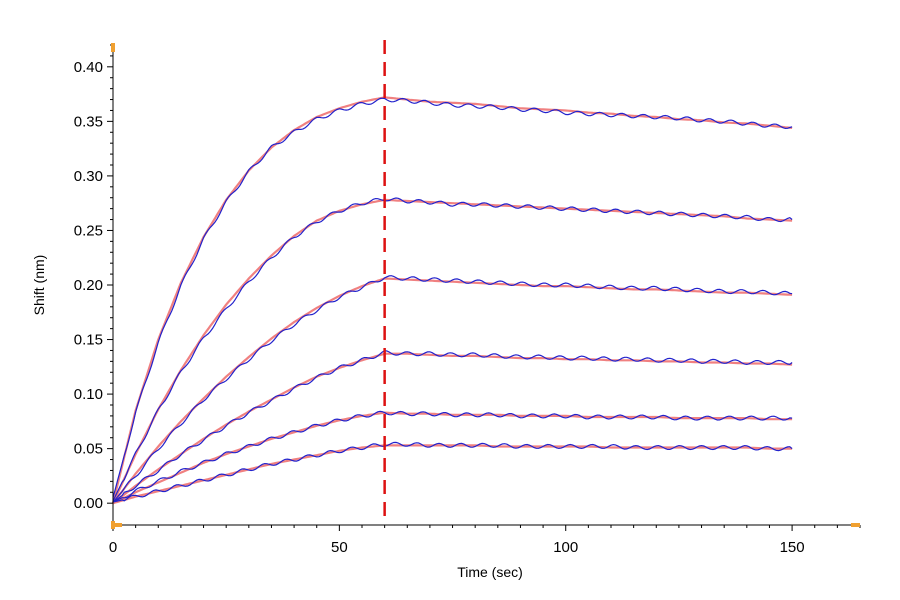  Describe the element at coordinates (88, 67) in the screenshot. I see `y-tick-label: 0.40` at that location.